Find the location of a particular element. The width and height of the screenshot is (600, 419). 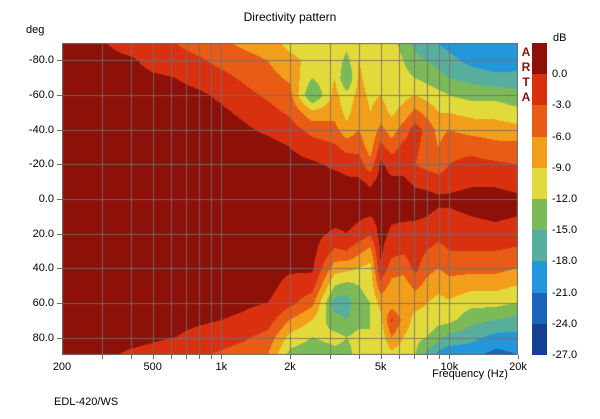

colorbar-tick-label: -21.0 is located at coordinates (565, 292).